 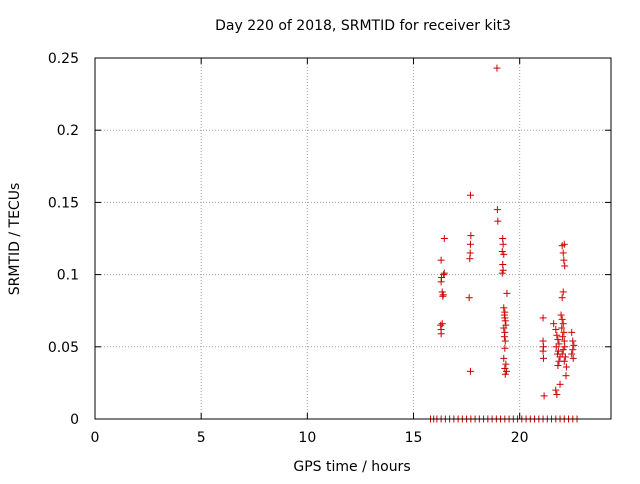 I want to click on y-tick-label: 0.25, so click(x=63, y=59).